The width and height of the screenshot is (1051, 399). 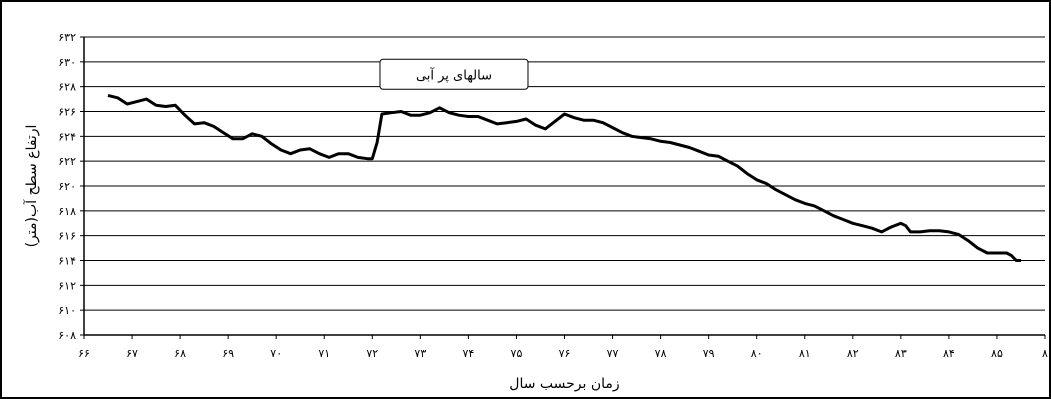 What do you see at coordinates (613, 353) in the screenshot?
I see `x-tick-label: ۷۷` at bounding box center [613, 353].